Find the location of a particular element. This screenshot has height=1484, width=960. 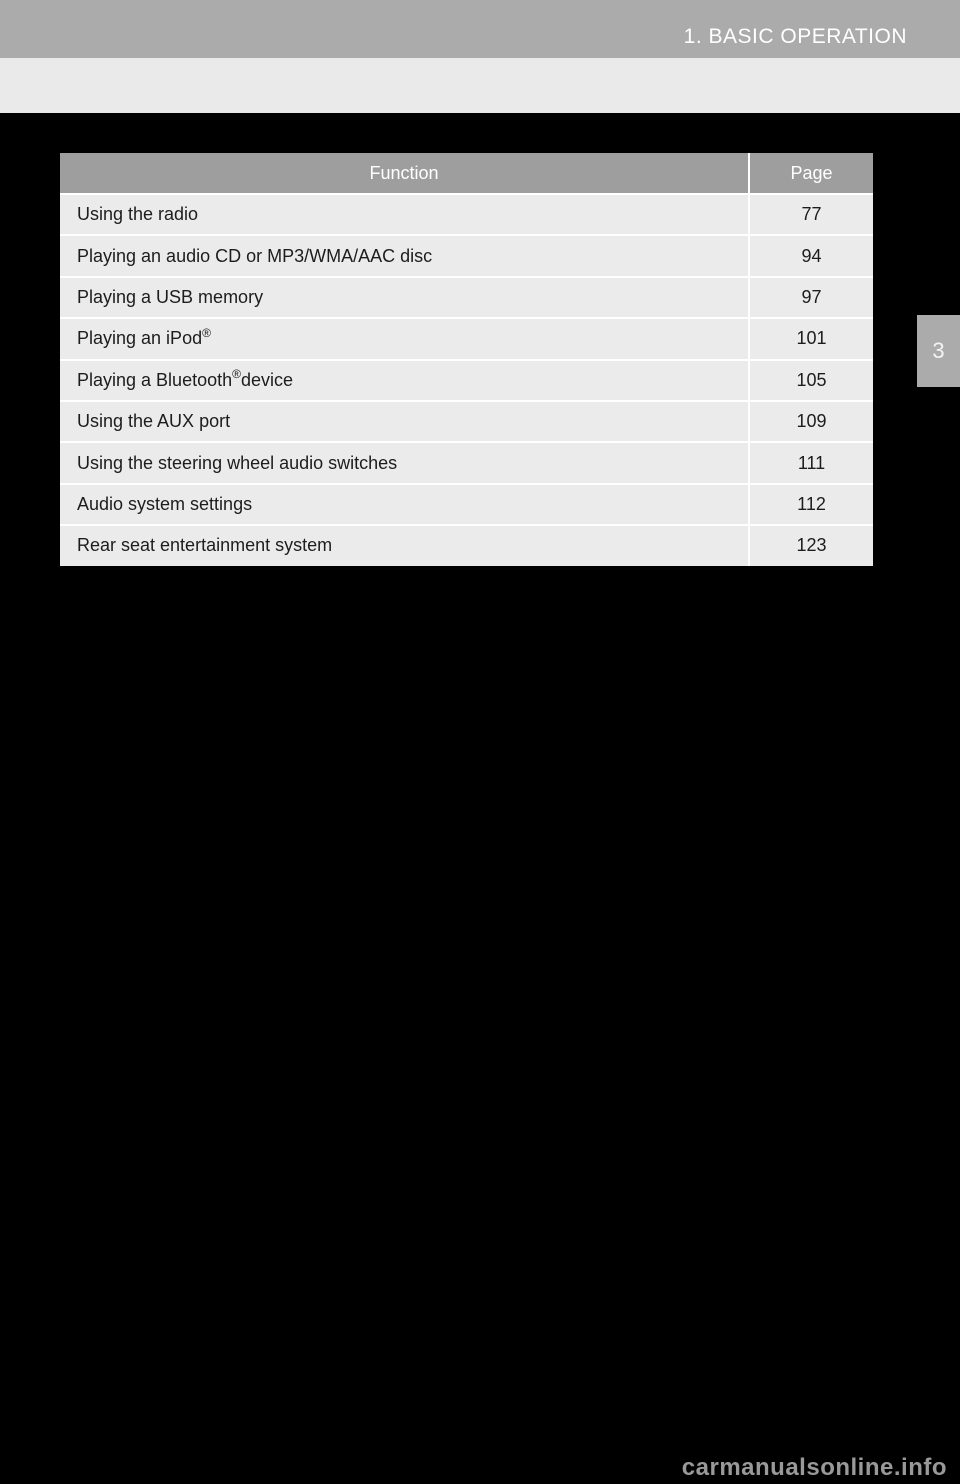

table-row: Using the AUX port 109 is located at coordinates (466, 421).